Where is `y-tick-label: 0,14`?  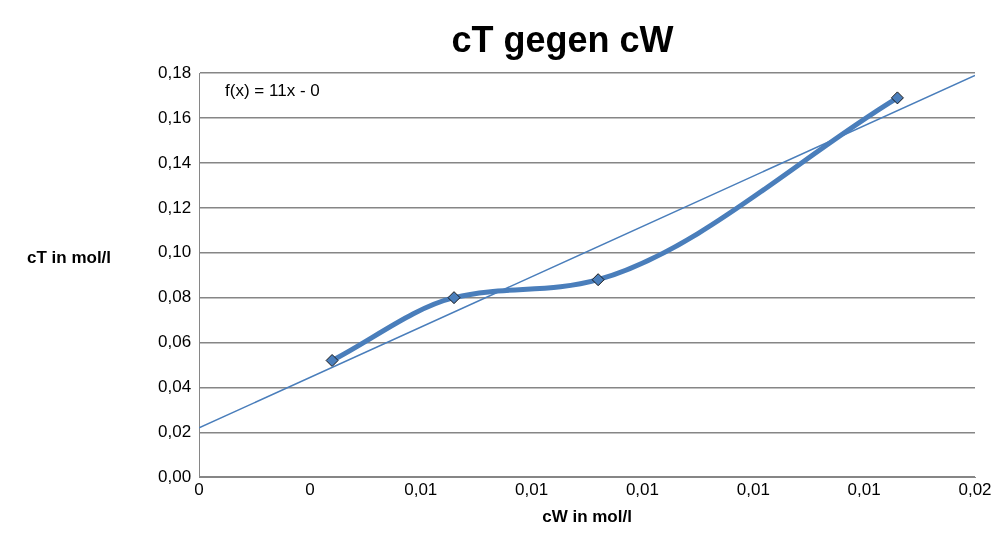 y-tick-label: 0,14 is located at coordinates (174, 162).